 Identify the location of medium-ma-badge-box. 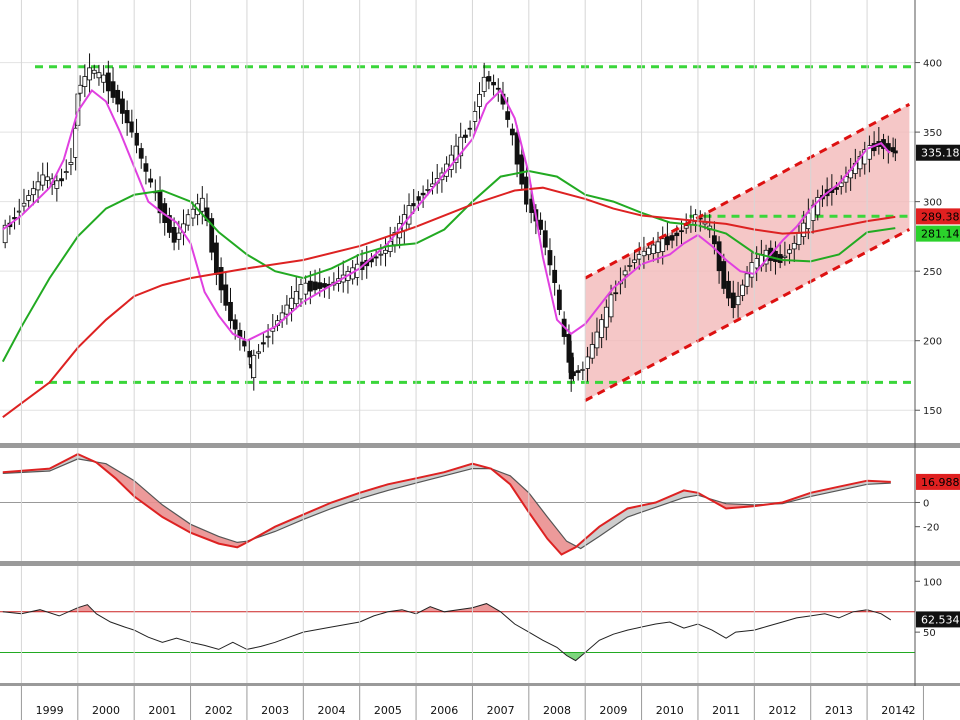
(938, 233).